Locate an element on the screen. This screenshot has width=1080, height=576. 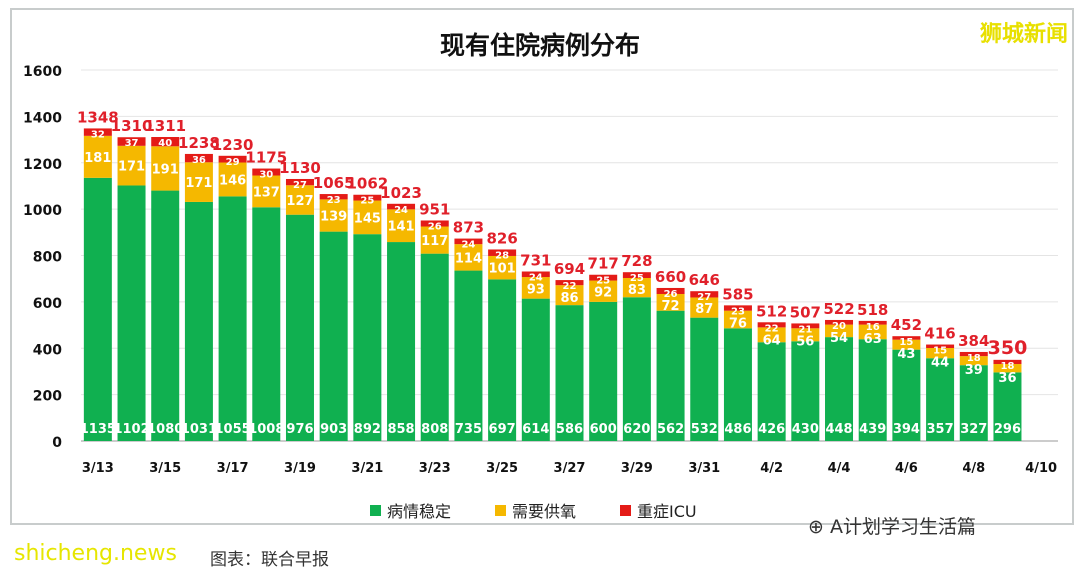
data-label: 586 is located at coordinates (569, 429).